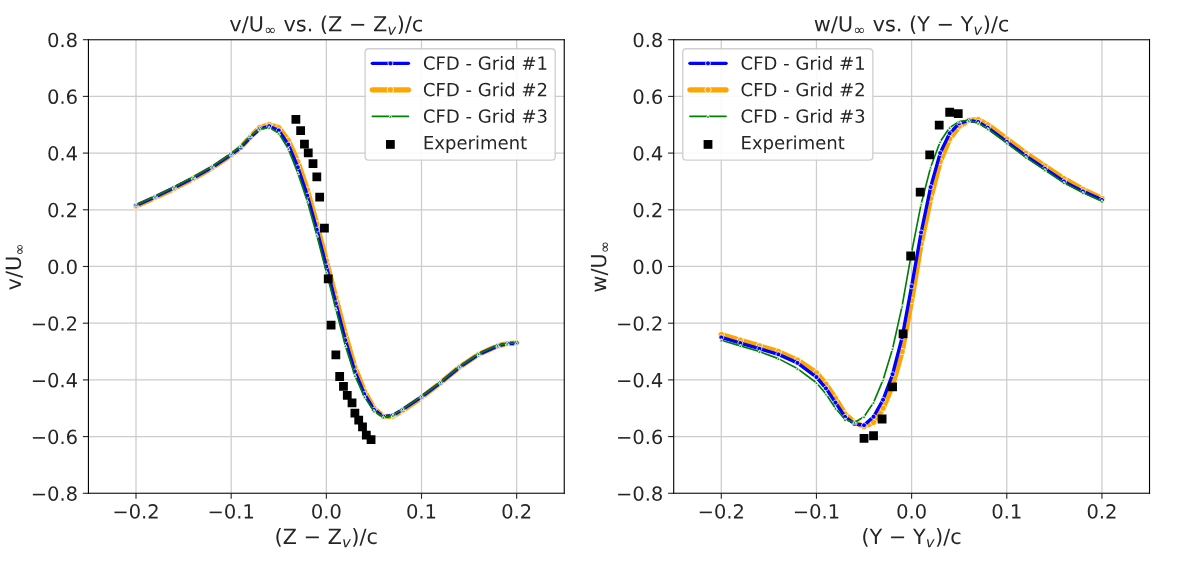  I want to click on x-axis-title: (Z − Z$_{v}$)/c, so click(326, 538).